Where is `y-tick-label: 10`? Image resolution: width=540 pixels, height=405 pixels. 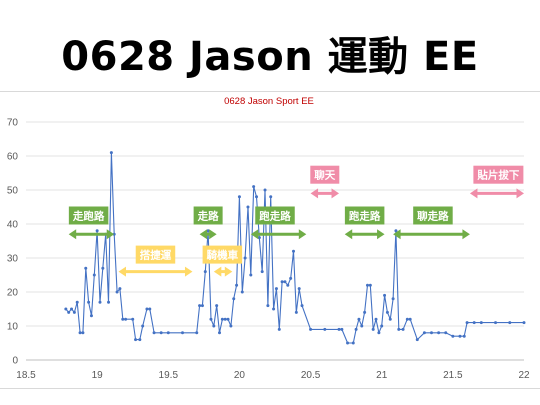
y-tick-label: 10 is located at coordinates (13, 327).